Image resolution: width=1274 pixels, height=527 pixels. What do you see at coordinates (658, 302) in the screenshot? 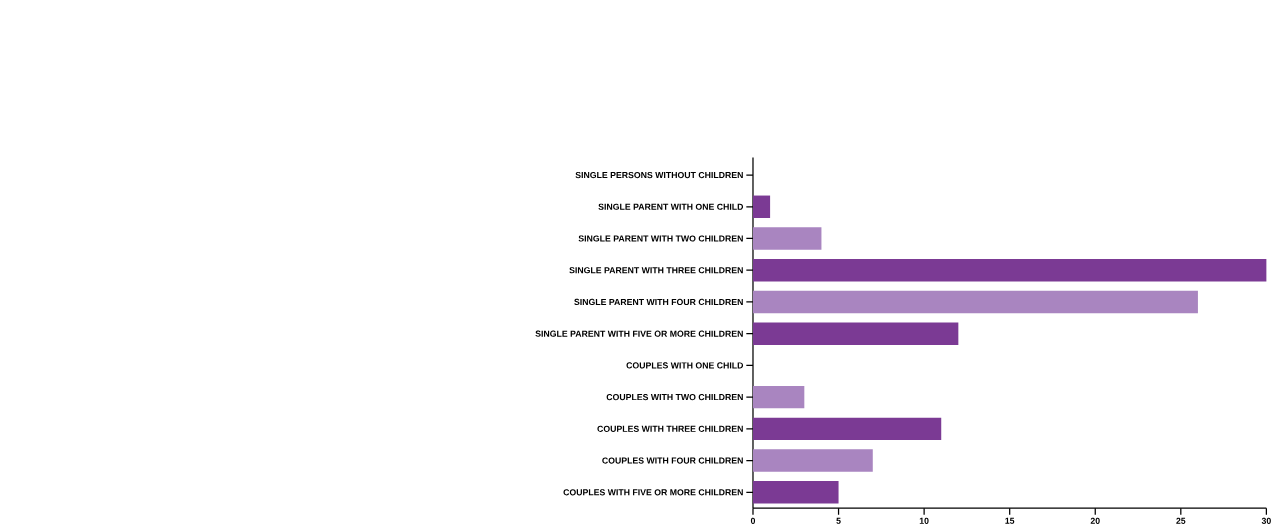
I see `y-tick-label: SINGLE PARENT WITH FOUR CHILDREN` at bounding box center [658, 302].